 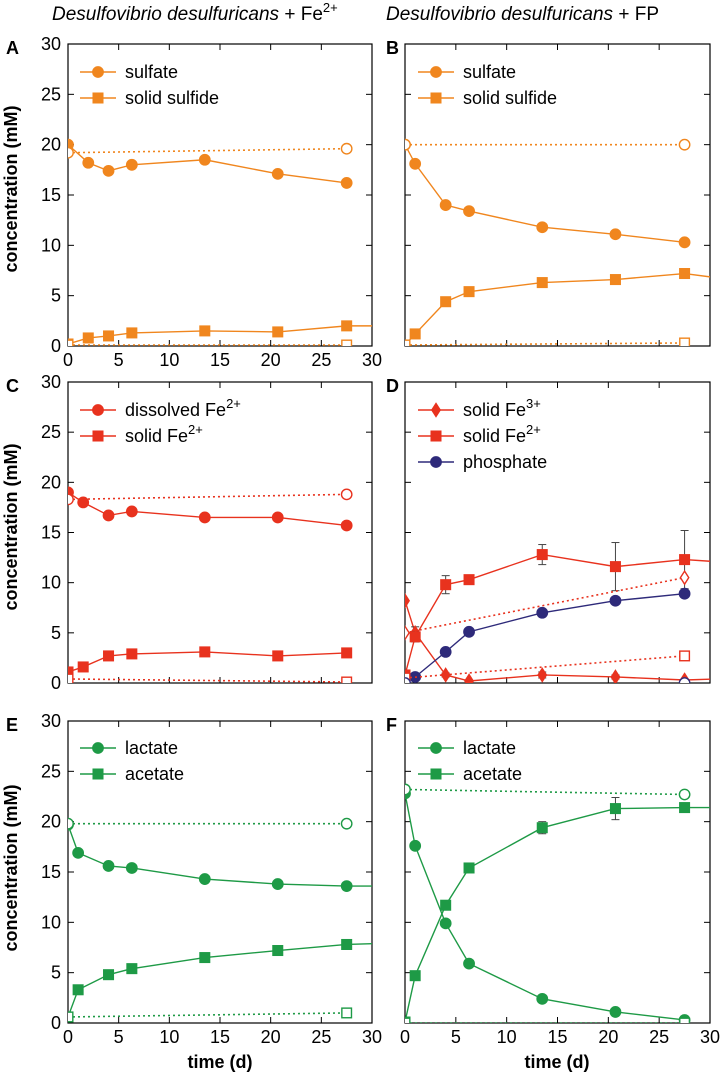 I want to click on panel-a-xtick-label: 5, so click(x=119, y=360).